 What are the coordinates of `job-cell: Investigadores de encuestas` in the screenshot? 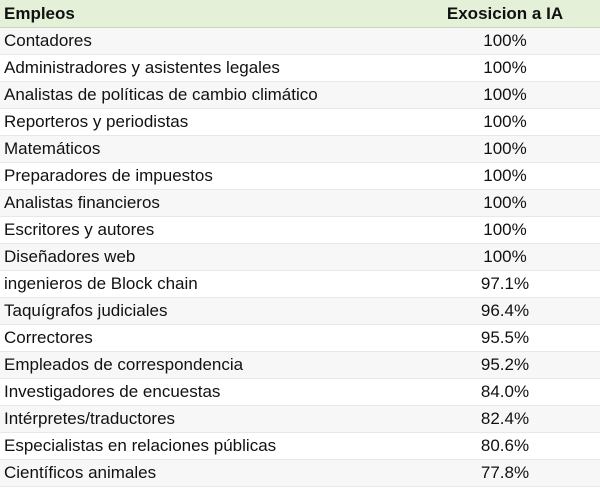 It's located at (205, 392).